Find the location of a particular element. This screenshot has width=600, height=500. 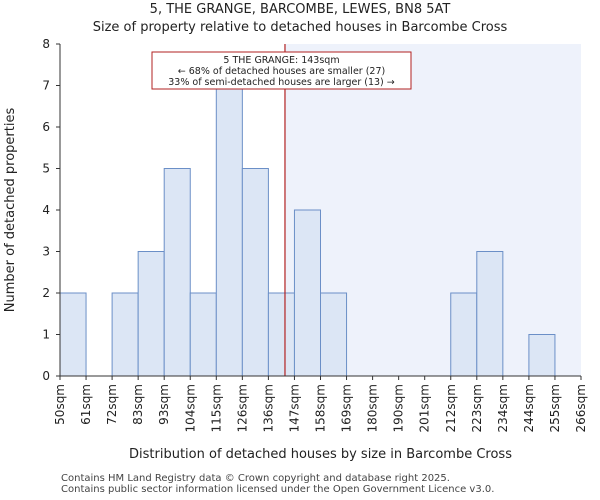

x-tick-label: 201sqm is located at coordinates (425, 408).